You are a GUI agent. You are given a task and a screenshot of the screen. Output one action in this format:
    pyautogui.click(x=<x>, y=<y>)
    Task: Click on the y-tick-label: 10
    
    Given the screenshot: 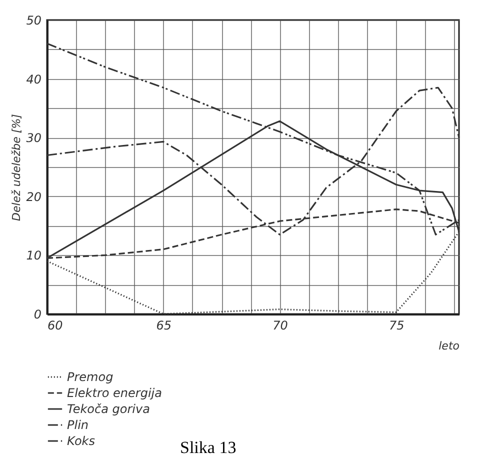 What is the action you would take?
    pyautogui.click(x=34, y=255)
    